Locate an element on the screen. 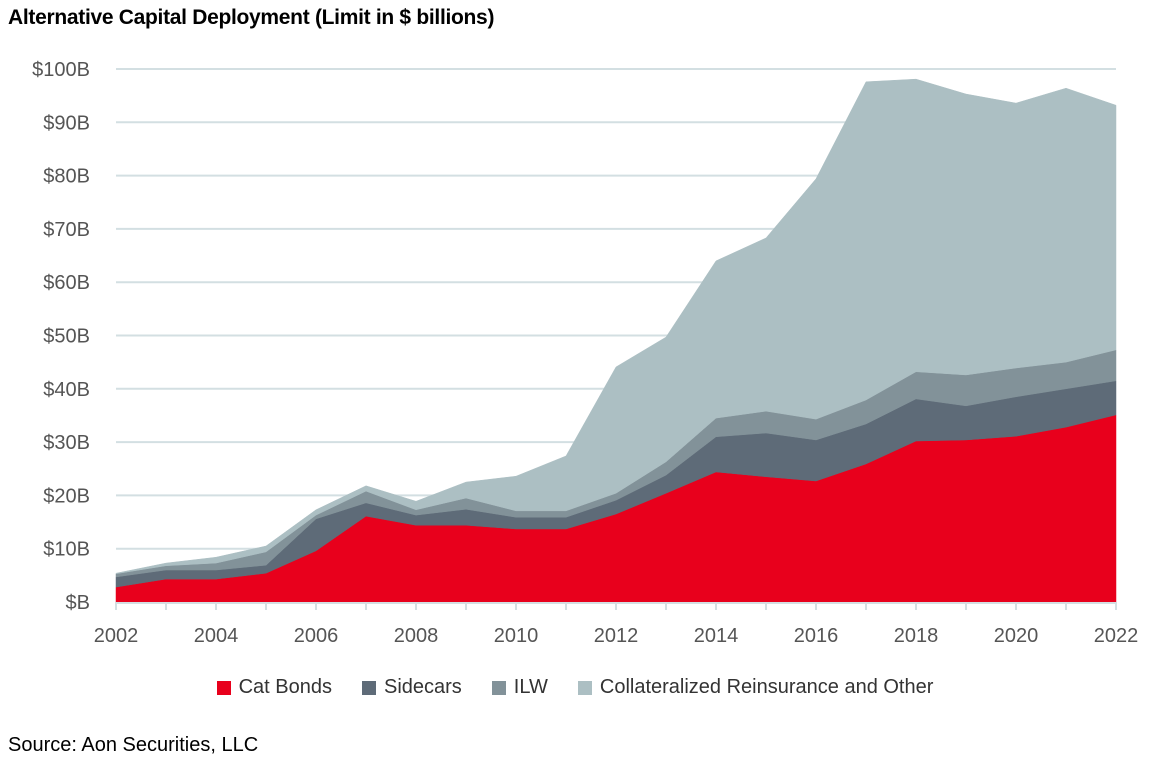  legend-item: ILW is located at coordinates (519, 687).